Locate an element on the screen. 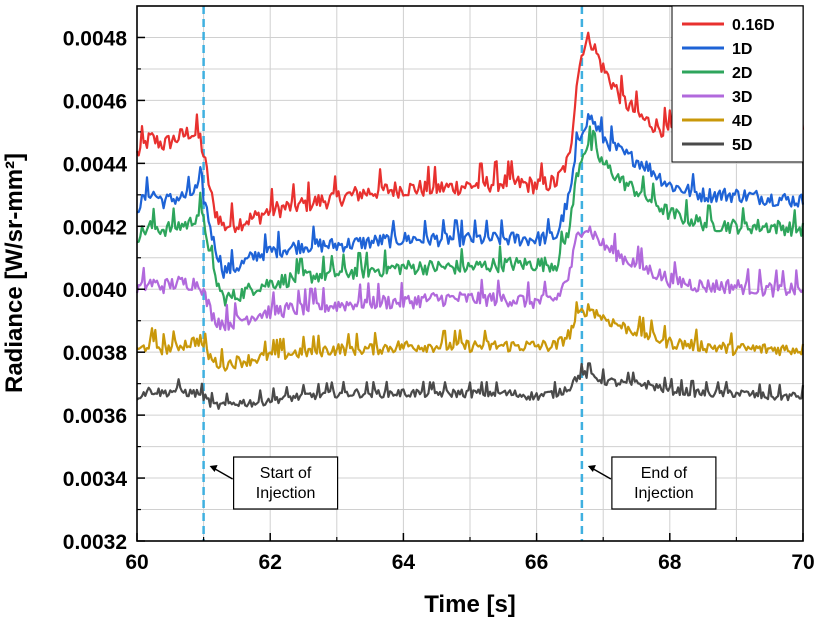  y-axis-label: Radiance [W/sr-mm²] is located at coordinates (14, 273).